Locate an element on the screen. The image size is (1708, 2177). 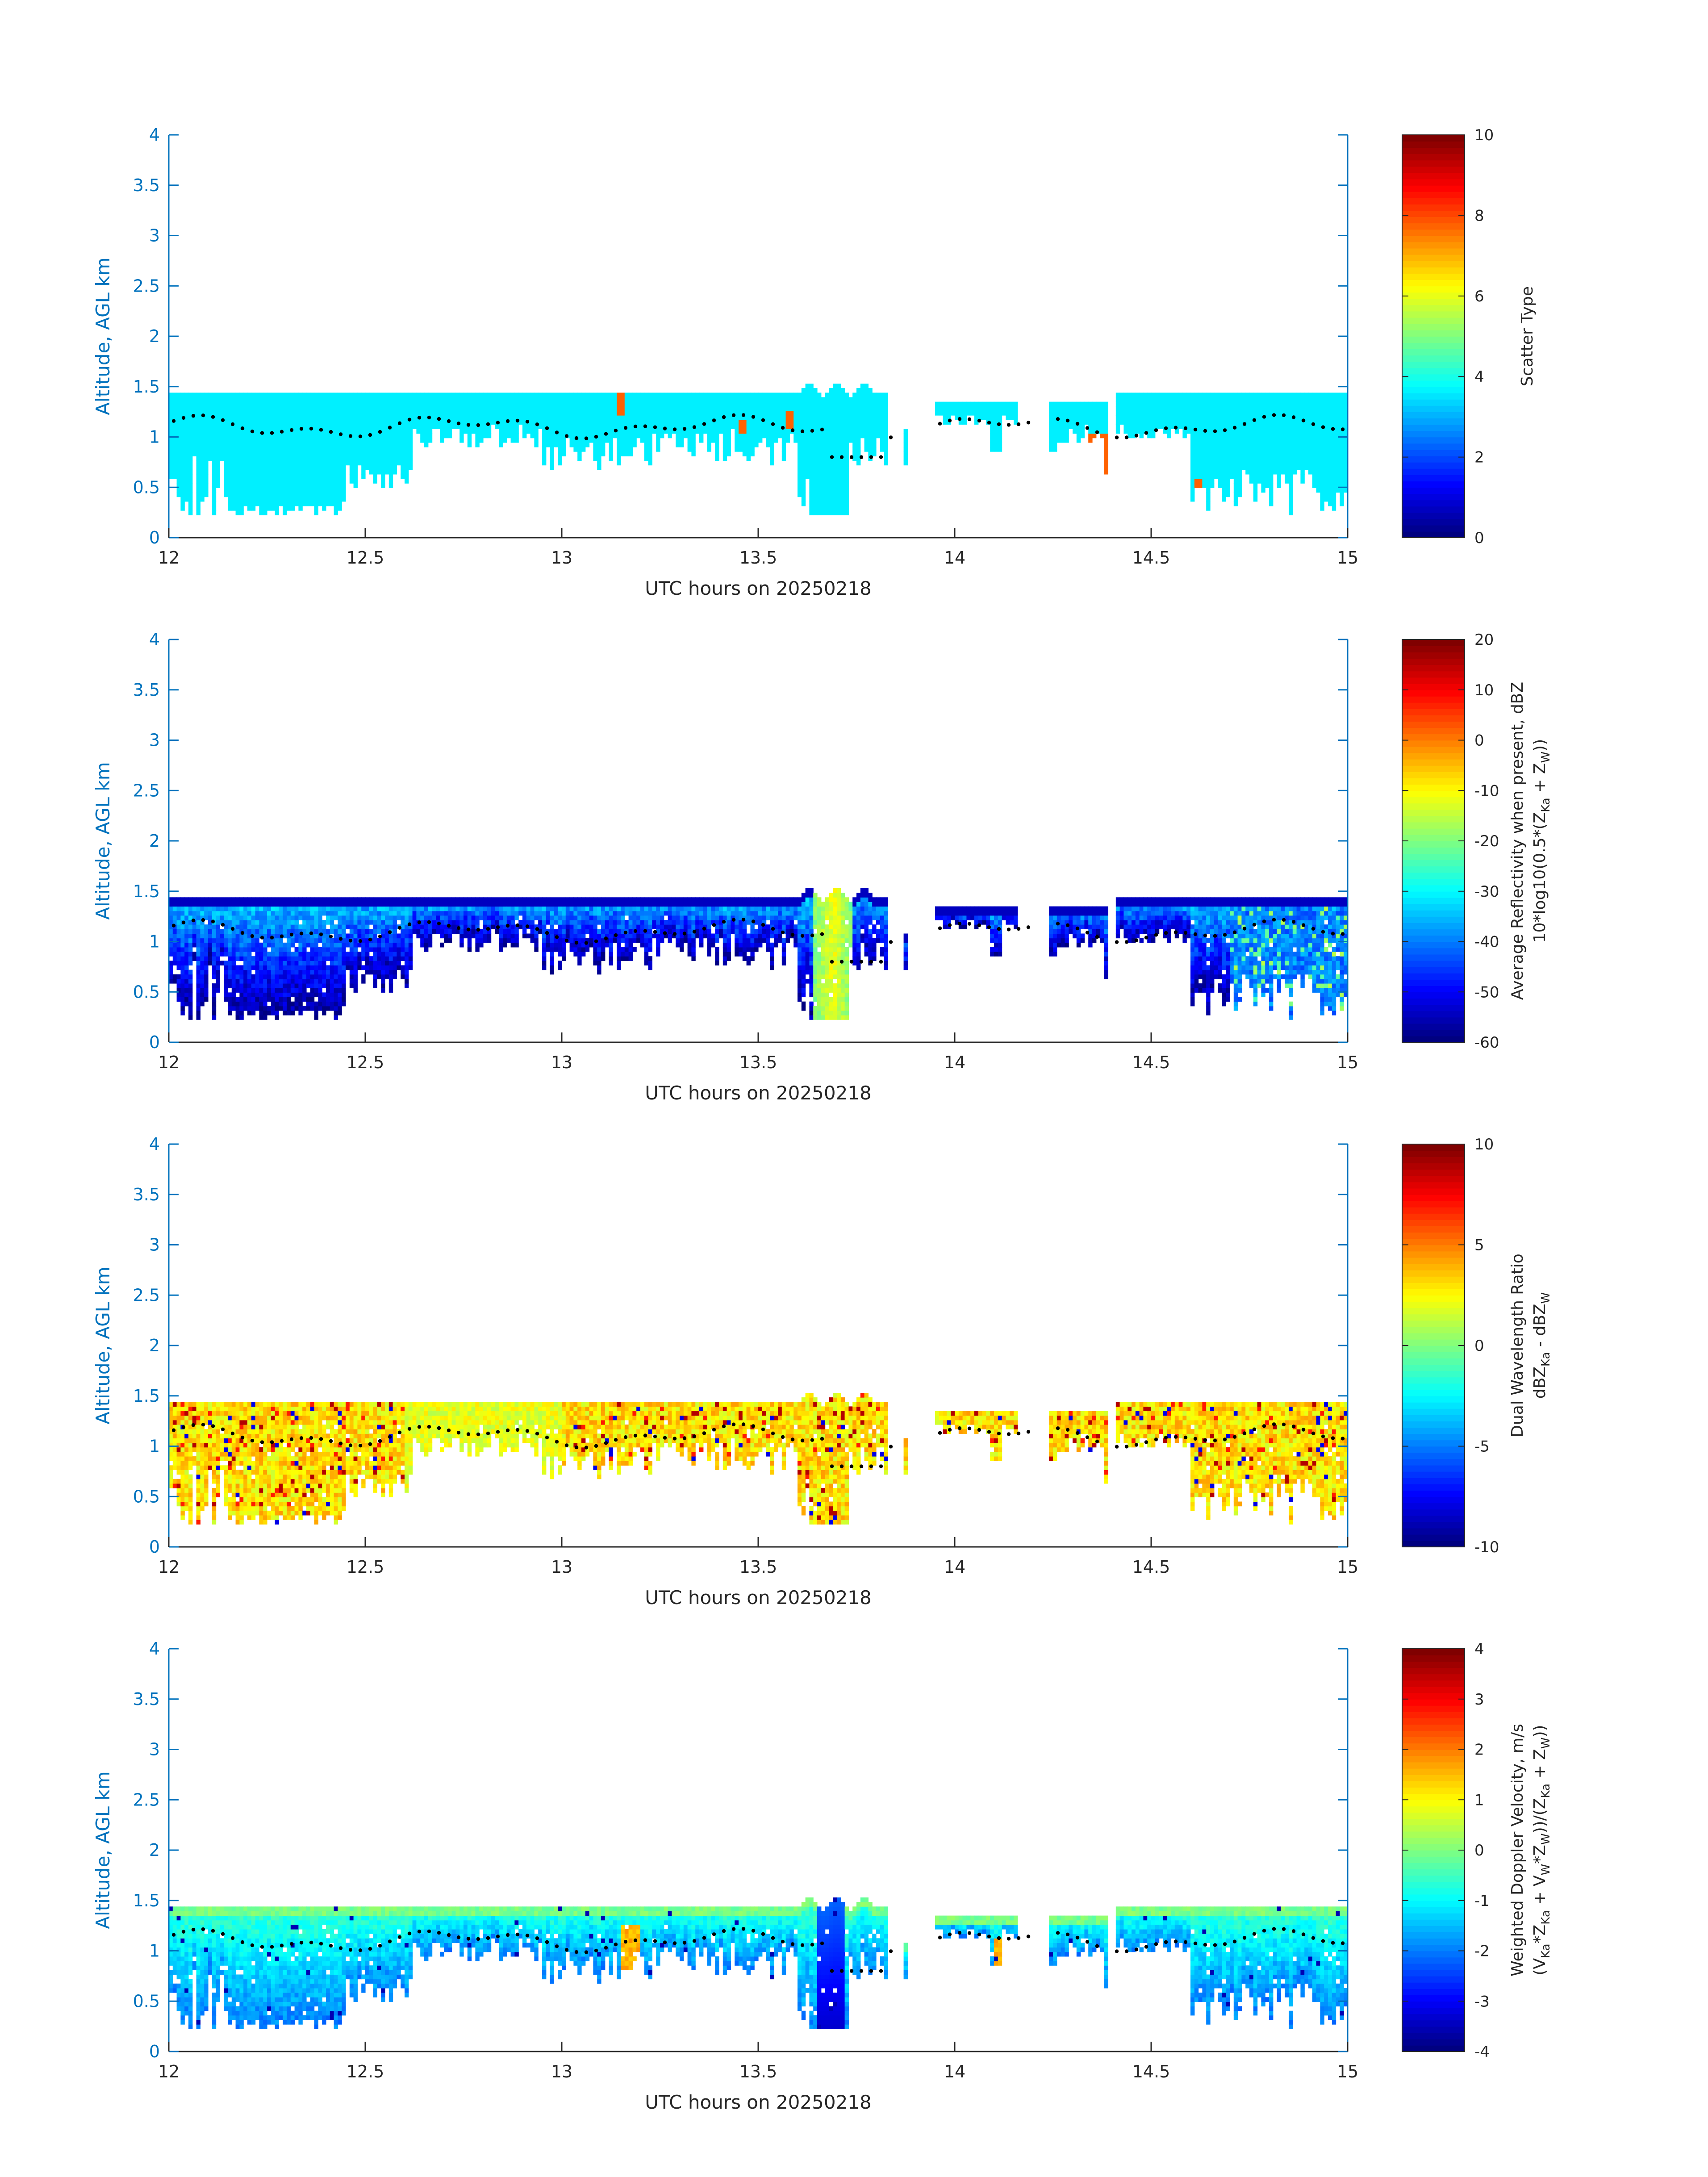
heatmap-cells is located at coordinates (758, 449).